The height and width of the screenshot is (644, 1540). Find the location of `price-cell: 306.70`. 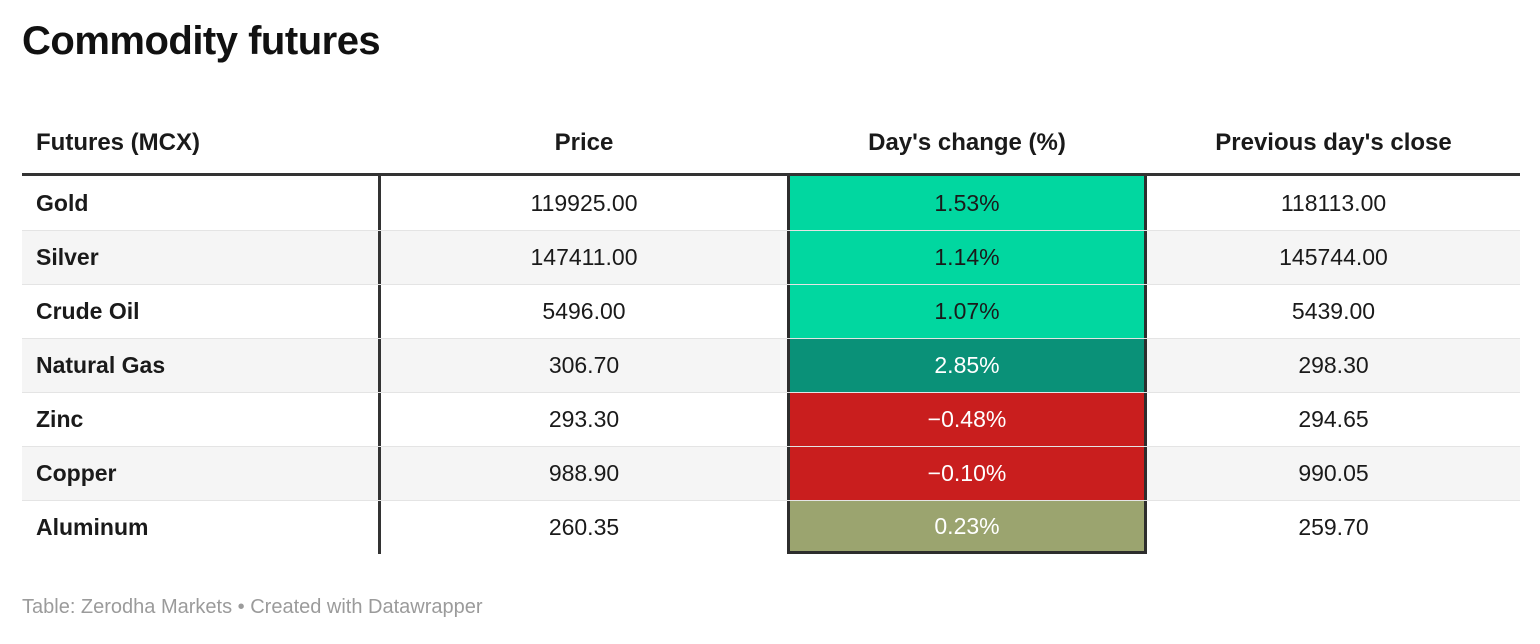

price-cell: 306.70 is located at coordinates (584, 365).